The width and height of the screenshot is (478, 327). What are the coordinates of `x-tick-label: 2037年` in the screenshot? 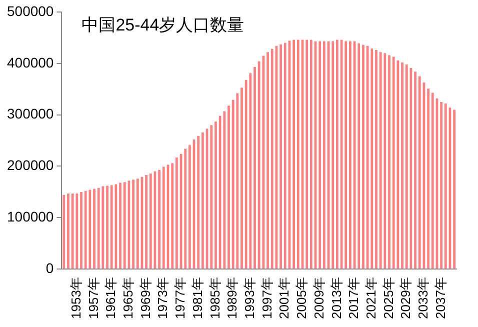 It's located at (440, 298).